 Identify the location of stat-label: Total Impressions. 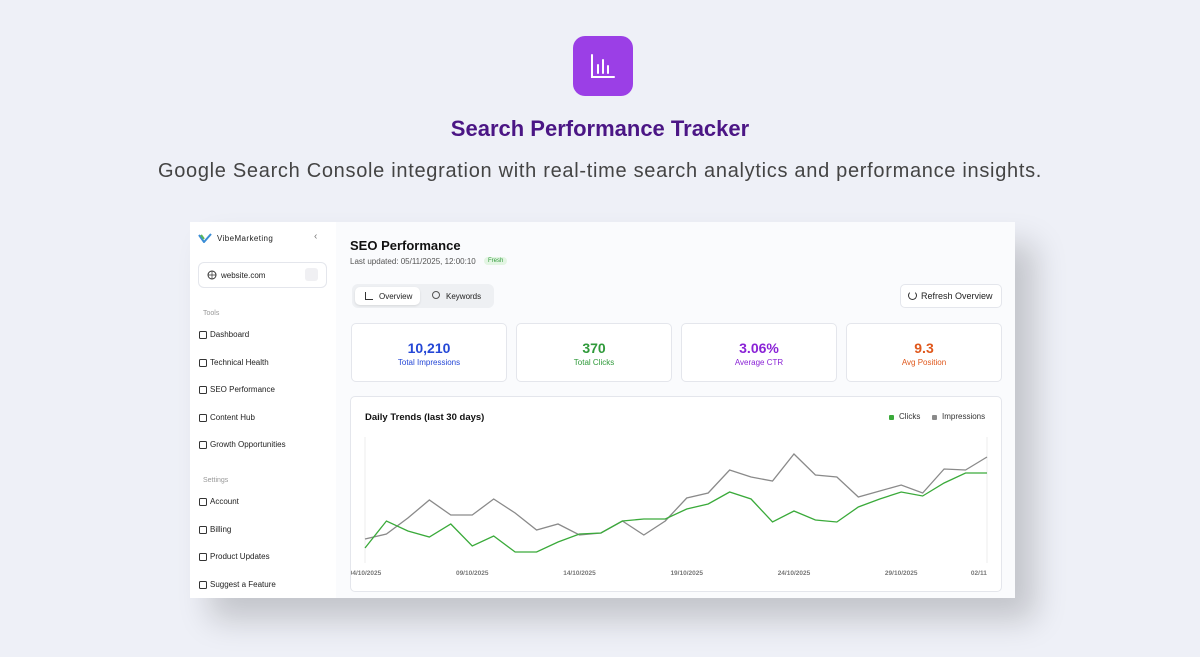
(429, 362).